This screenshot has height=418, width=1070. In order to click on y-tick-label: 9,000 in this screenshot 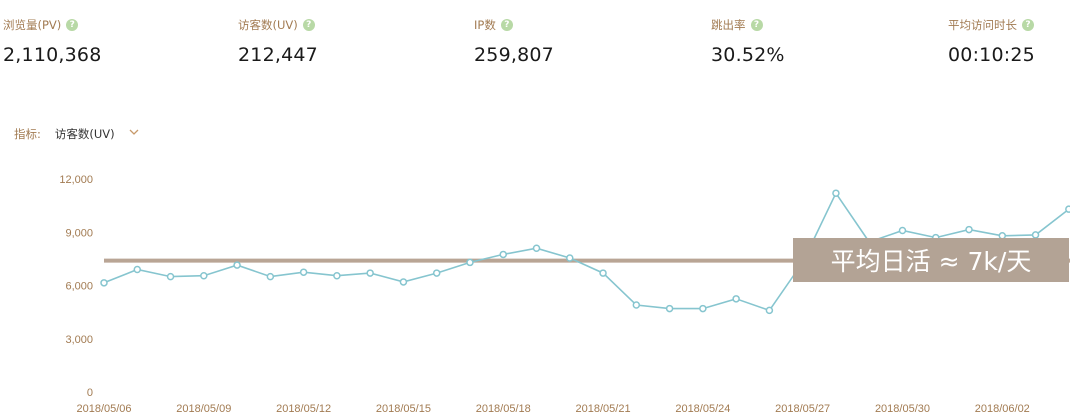, I will do `click(79, 233)`.